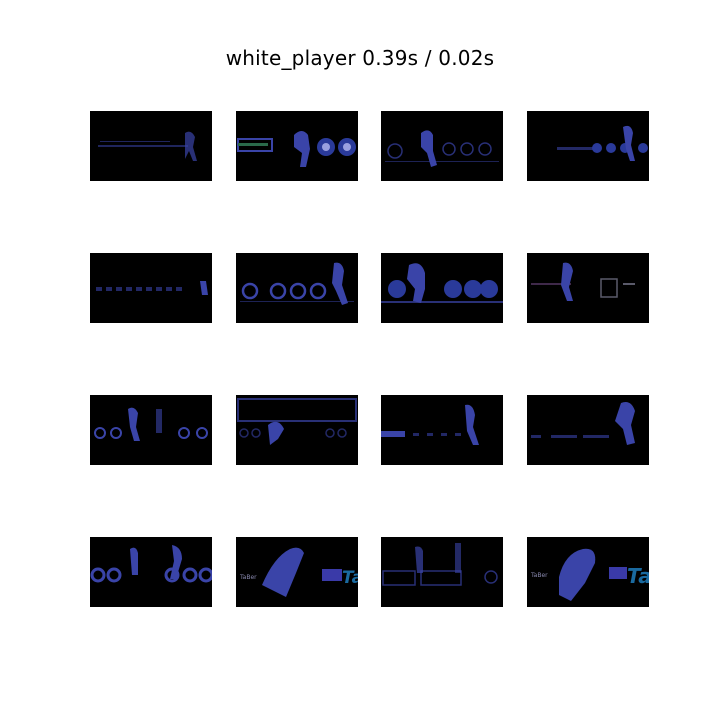  What do you see at coordinates (638, 576) in the screenshot?
I see `frame-16-logo-letter: Ta` at bounding box center [638, 576].